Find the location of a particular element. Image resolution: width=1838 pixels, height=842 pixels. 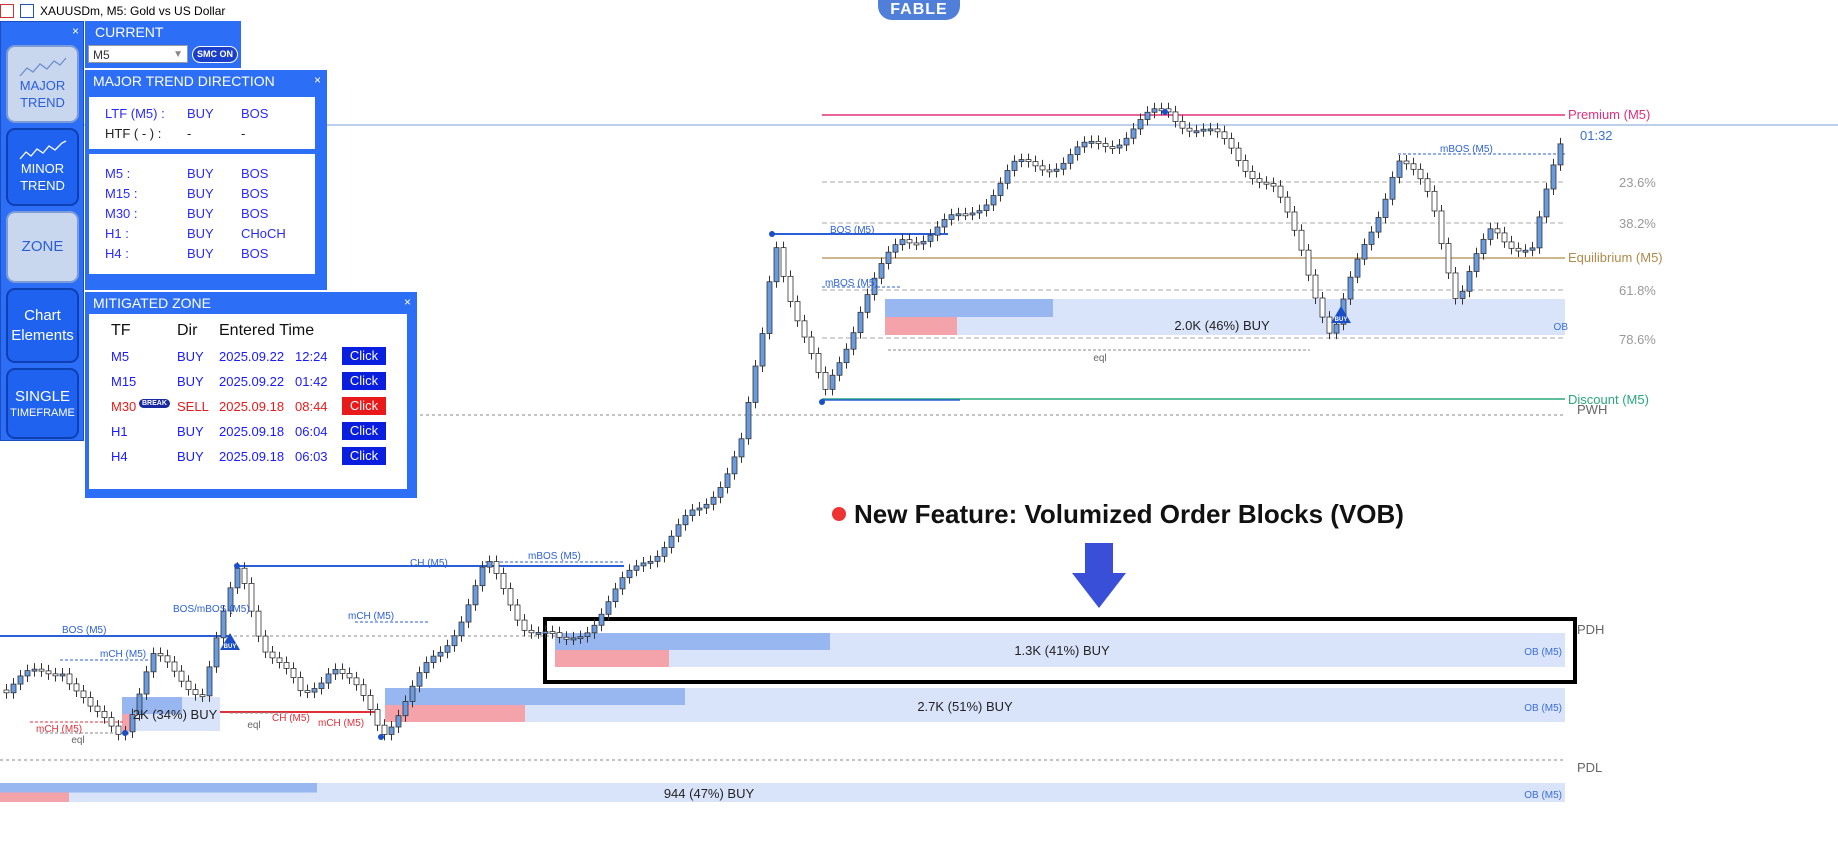

minor-trend-button: MINOR TREND is located at coordinates (42, 167).